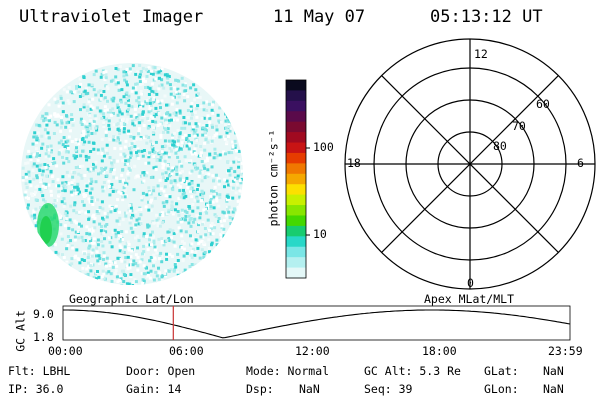 The image size is (600, 400). I want to click on polar-label-6: 6, so click(580, 163).